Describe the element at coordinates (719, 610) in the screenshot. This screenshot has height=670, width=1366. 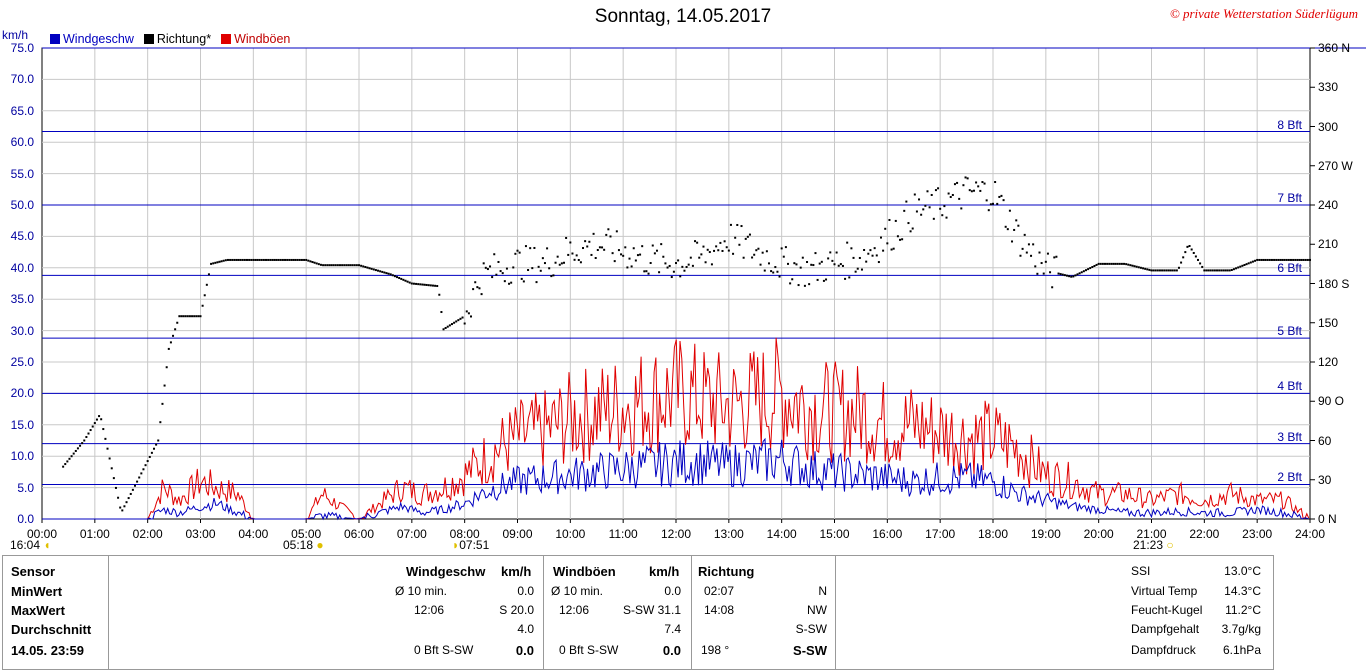
I see `richtung-max-time: 14:08` at that location.